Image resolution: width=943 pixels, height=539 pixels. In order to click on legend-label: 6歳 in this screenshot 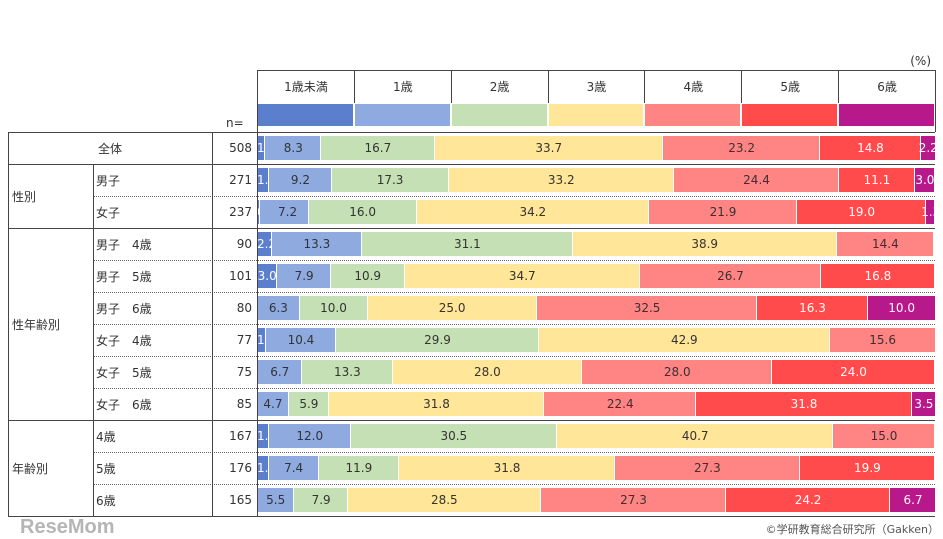, I will do `click(886, 86)`.